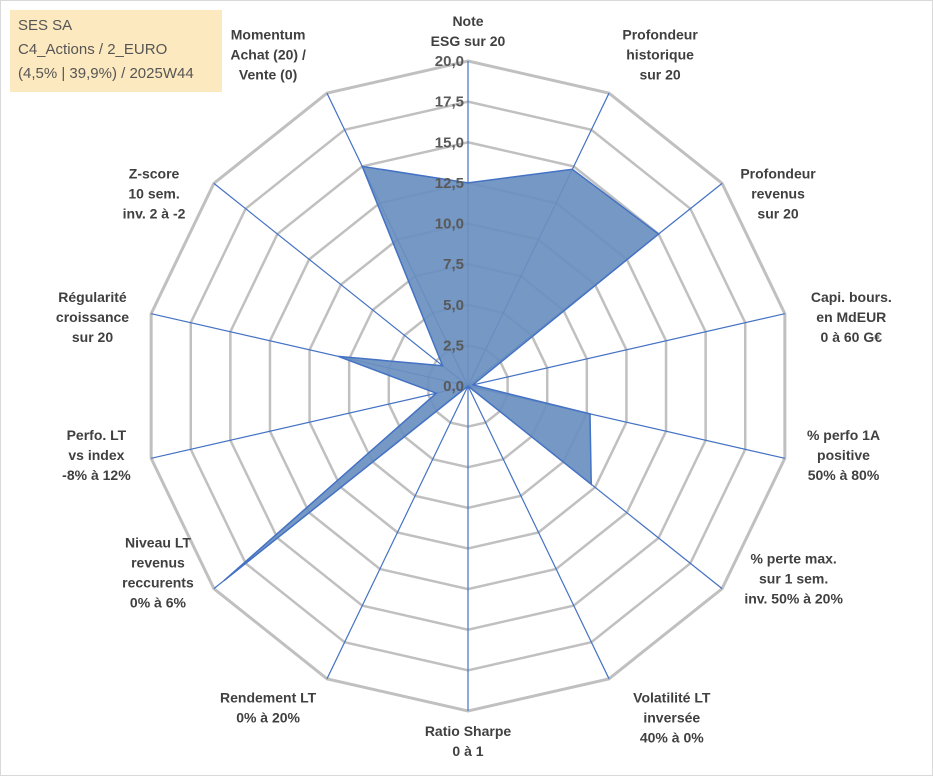  Describe the element at coordinates (96, 475) in the screenshot. I see `axis-label-line: -8% à 12%` at that location.